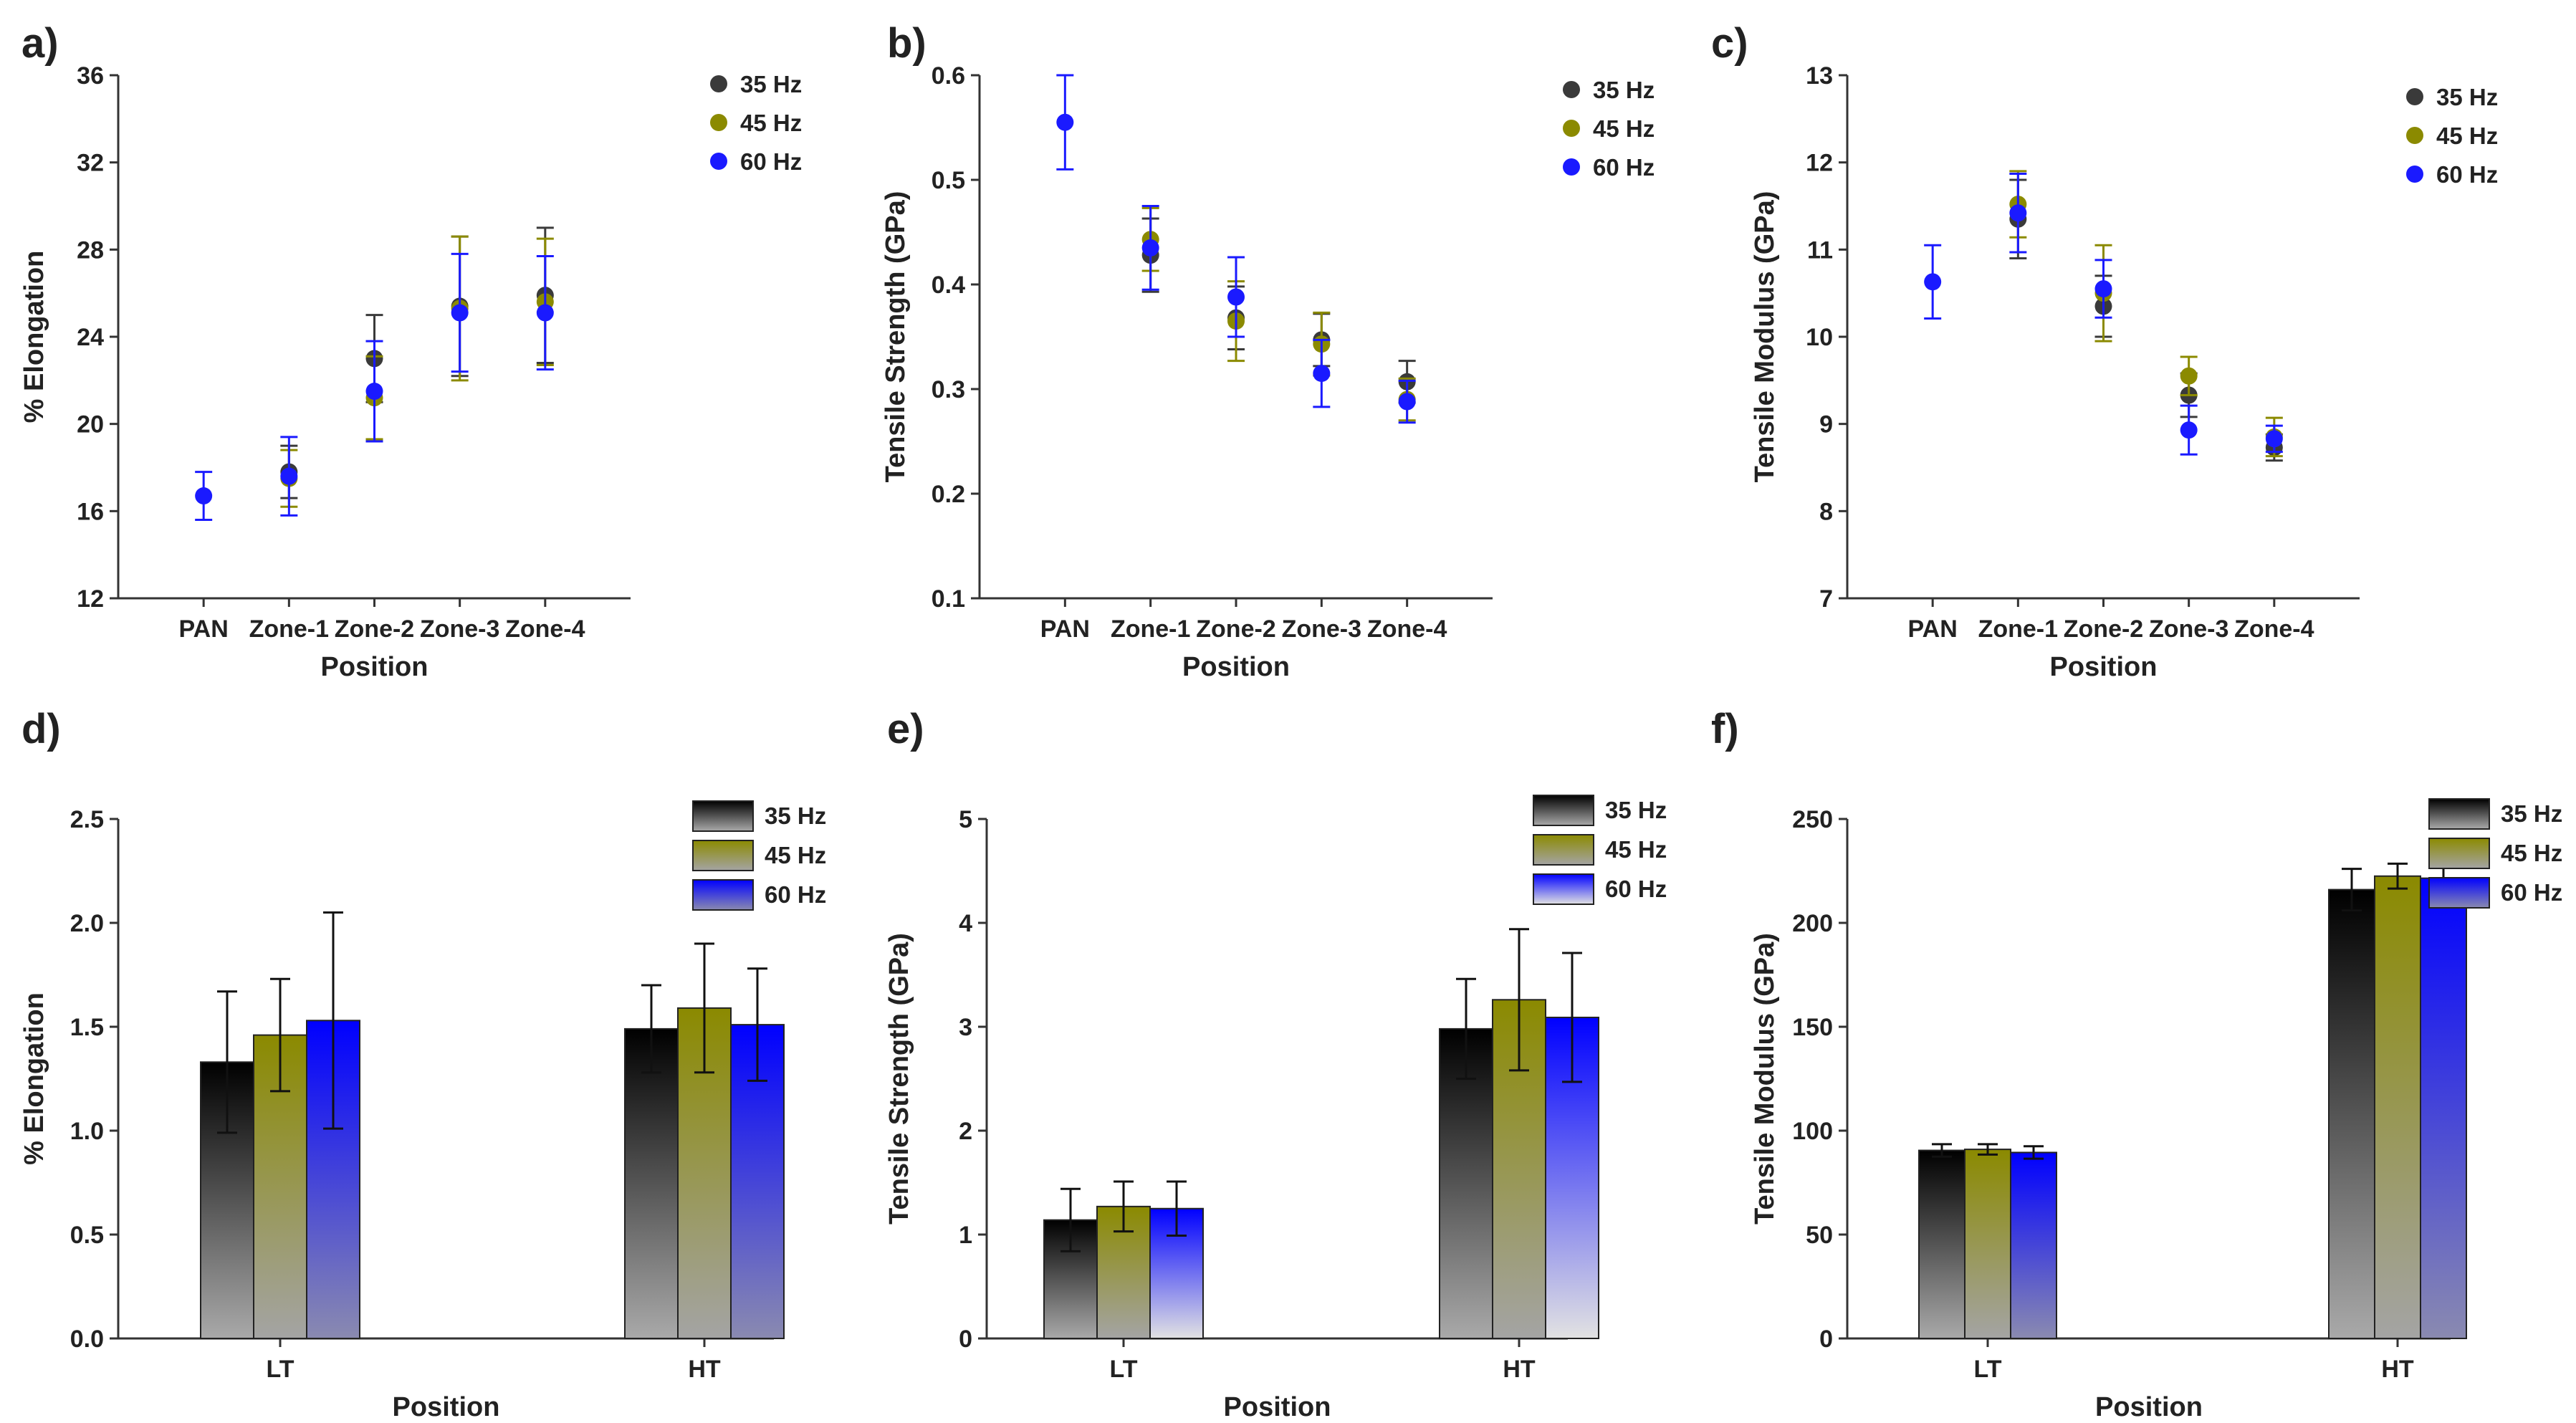 Image resolution: width=2576 pixels, height=1423 pixels. What do you see at coordinates (966, 924) in the screenshot?
I see `y-tick-label: 4` at bounding box center [966, 924].